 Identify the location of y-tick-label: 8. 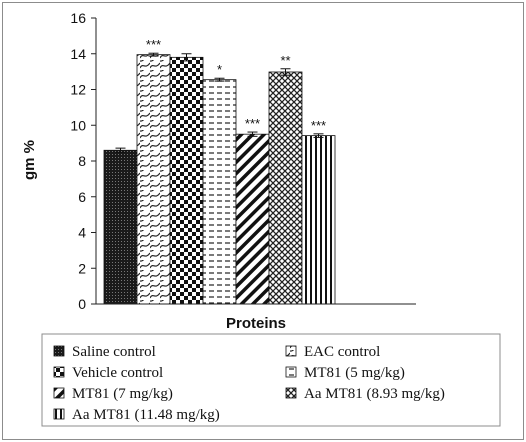
(82, 161).